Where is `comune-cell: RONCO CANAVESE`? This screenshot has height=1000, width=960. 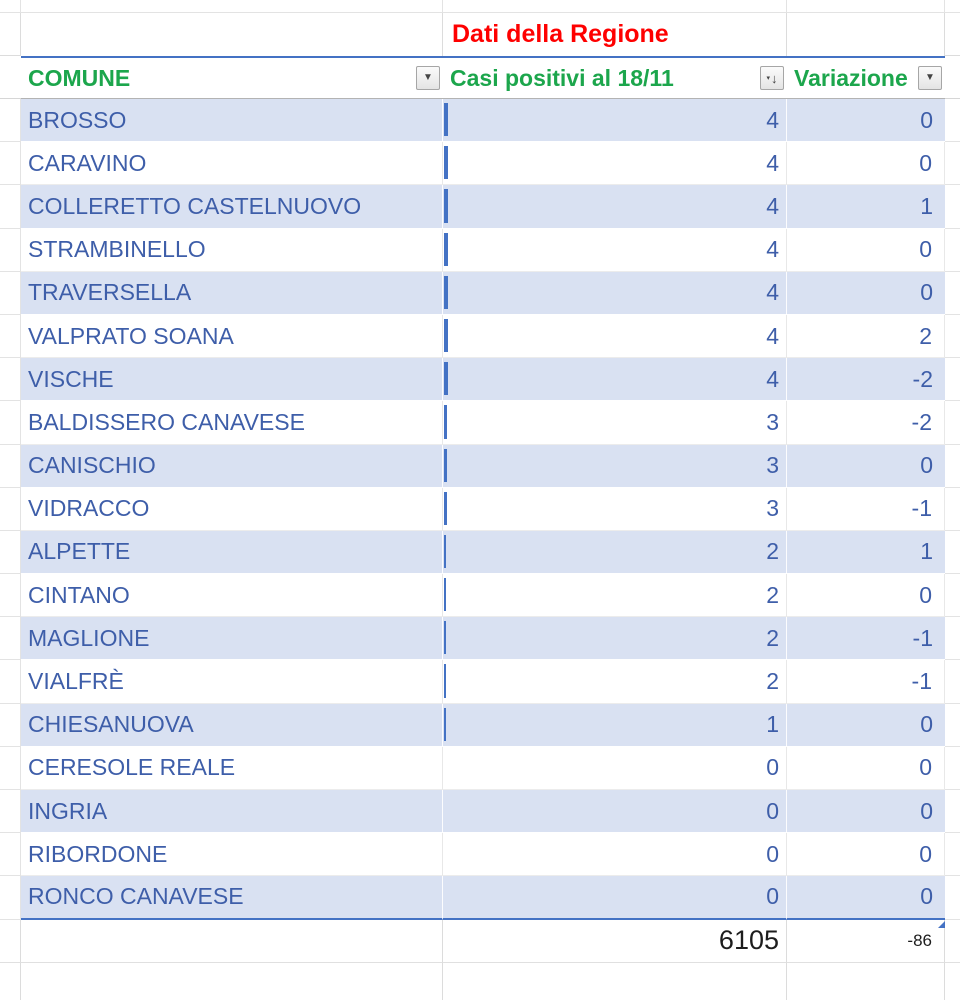
comune-cell: RONCO CANAVESE is located at coordinates (232, 898).